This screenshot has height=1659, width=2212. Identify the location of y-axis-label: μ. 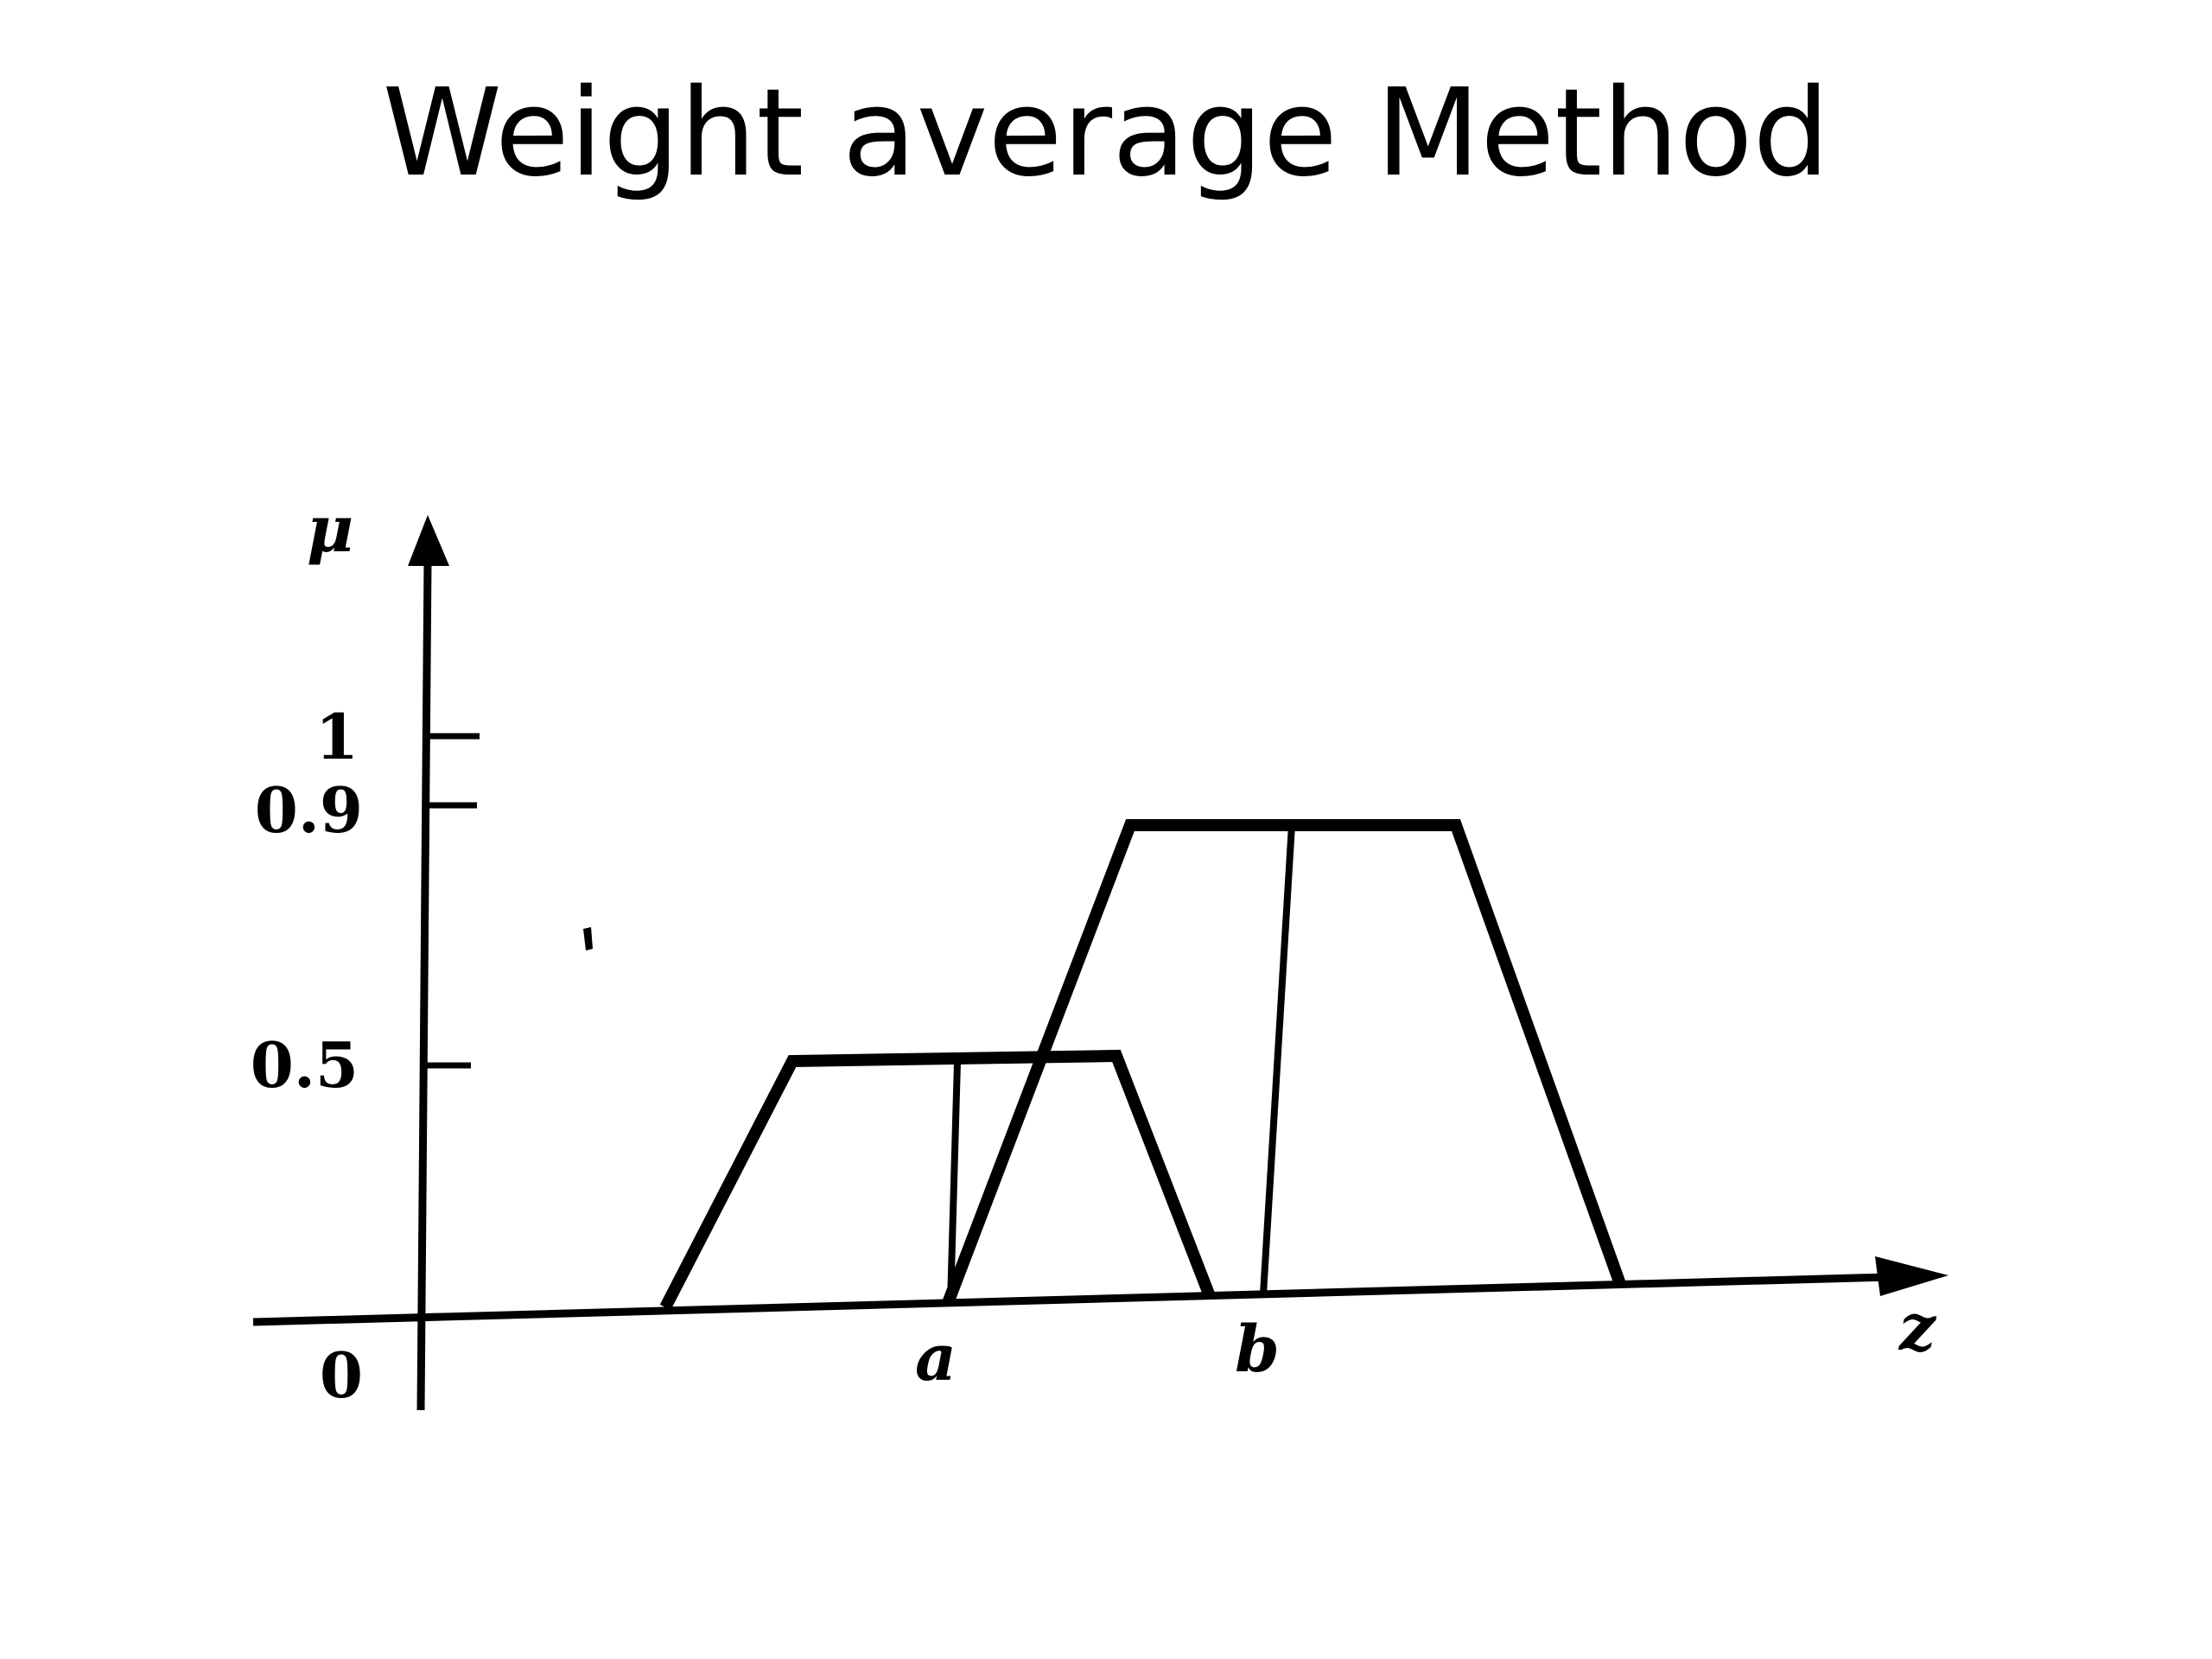
(330, 530).